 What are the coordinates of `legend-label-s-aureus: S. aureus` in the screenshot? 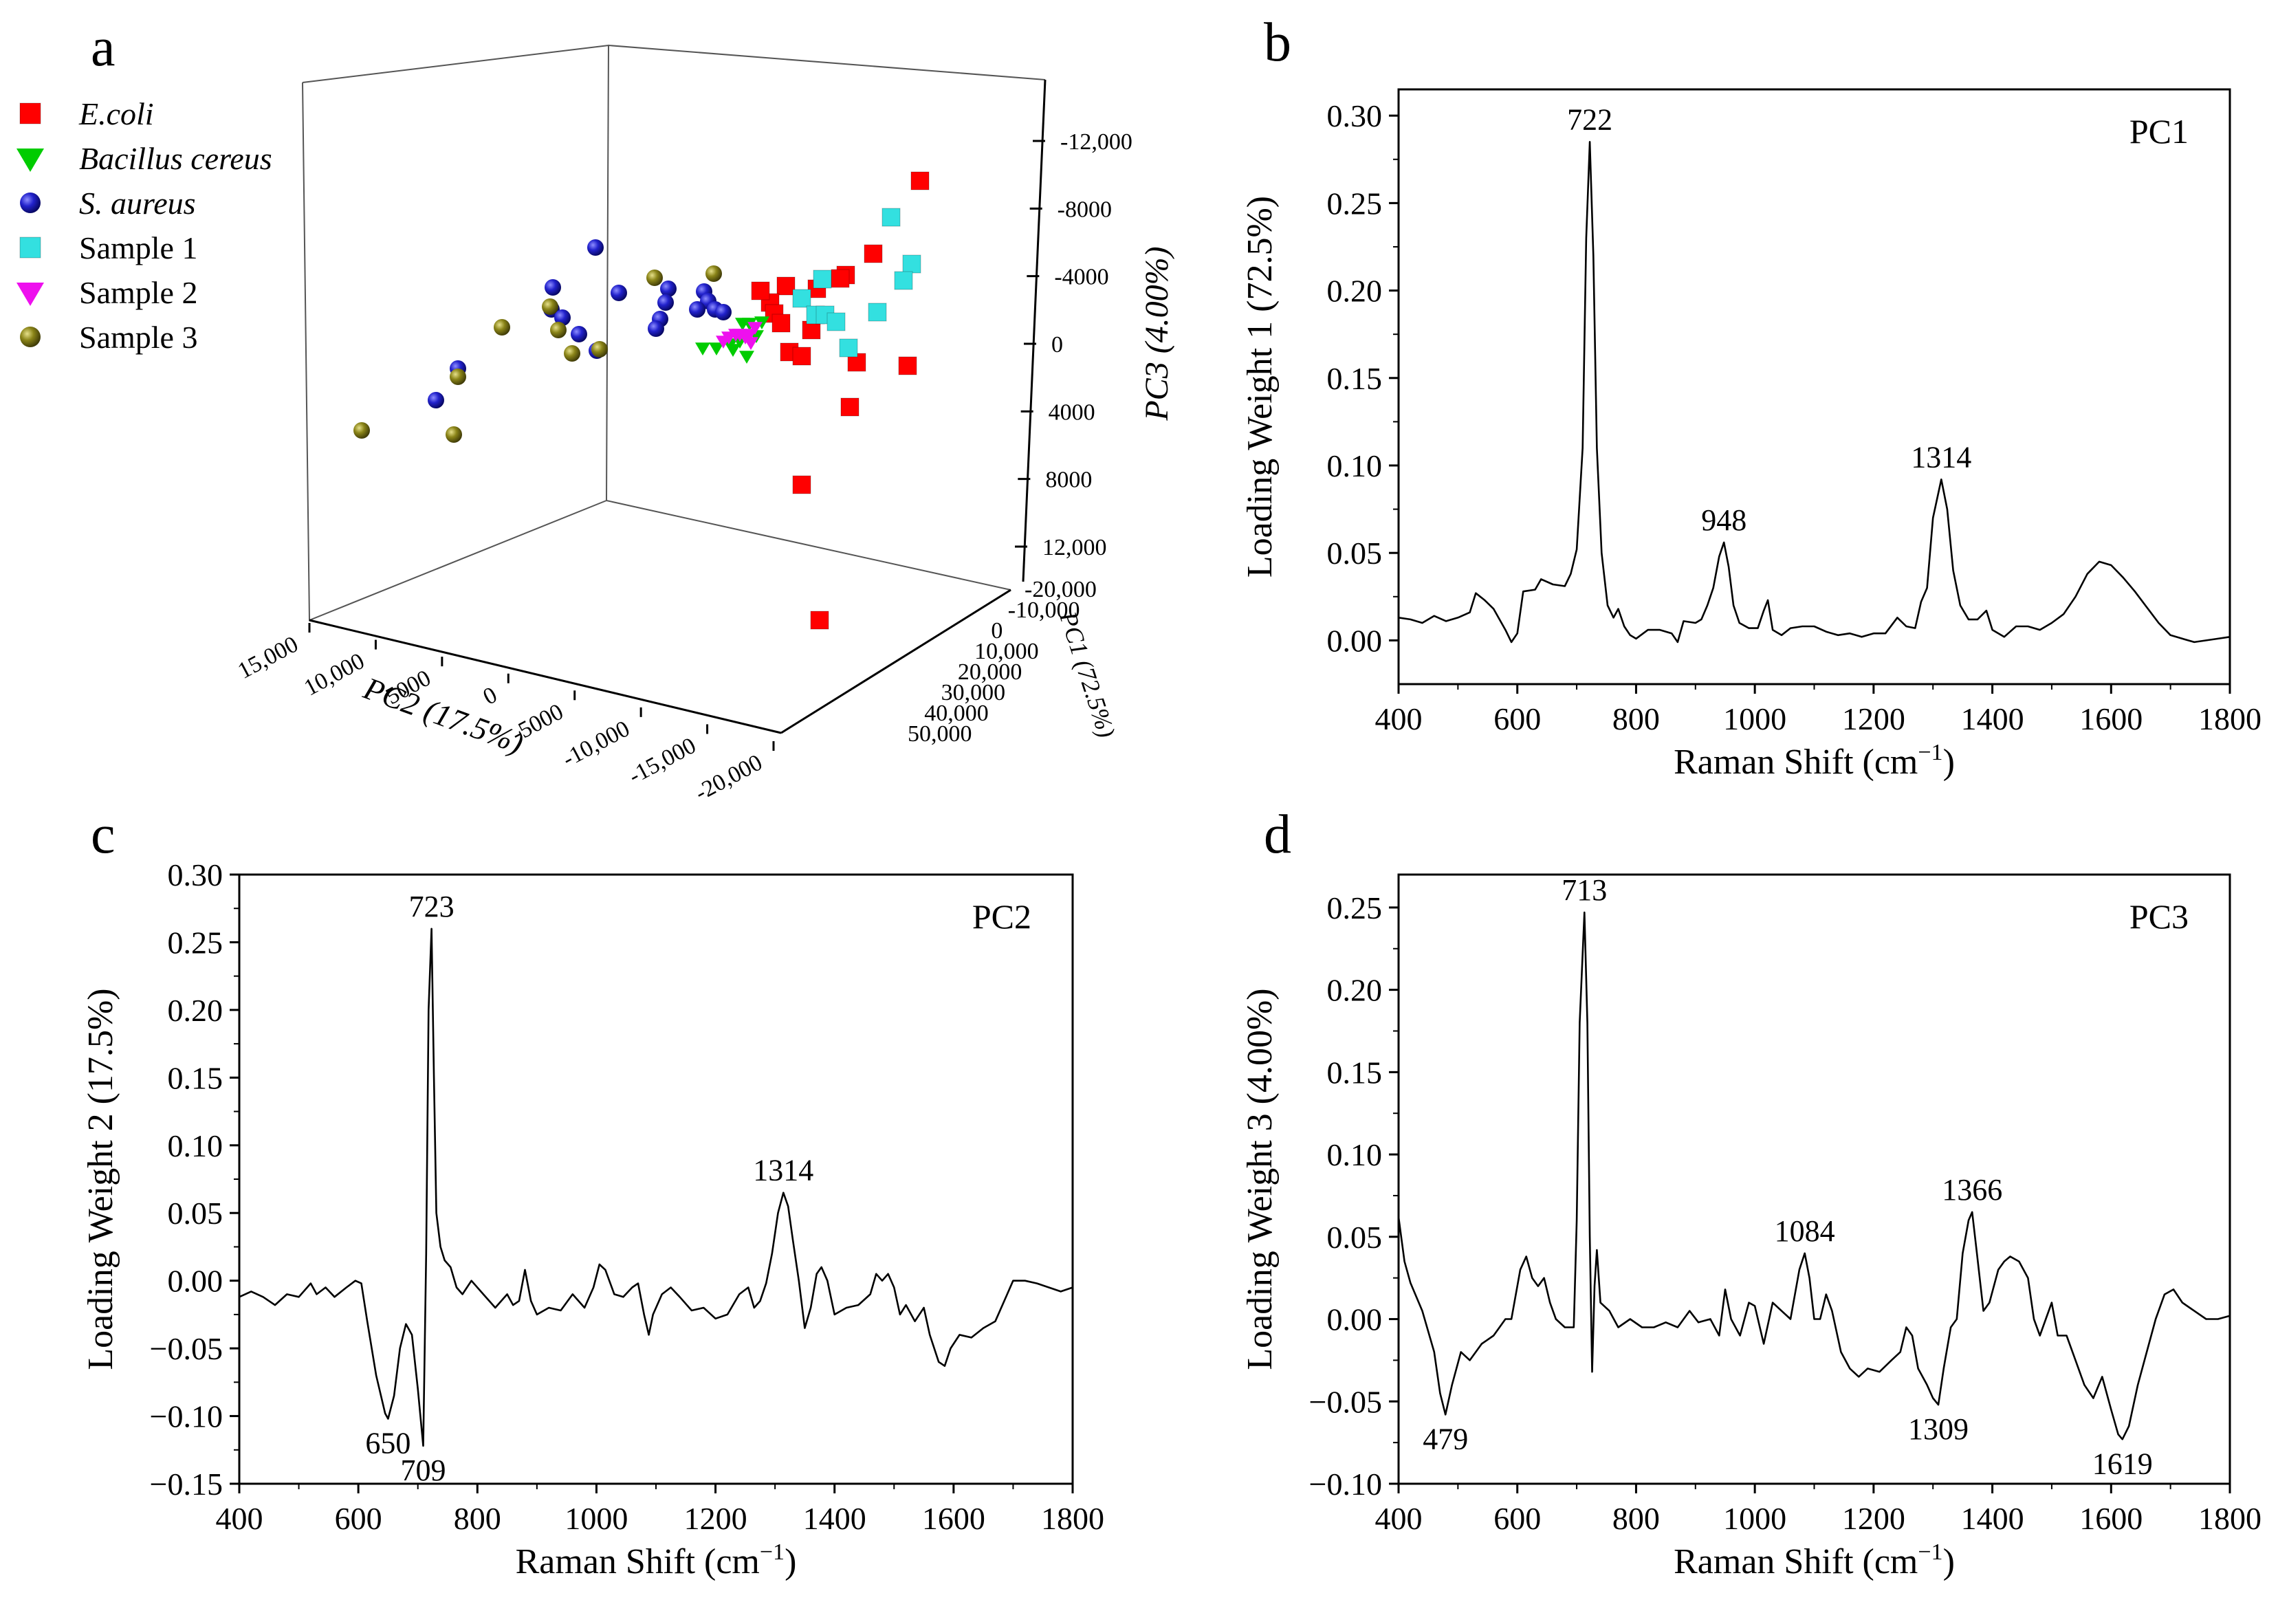 It's located at (137, 203).